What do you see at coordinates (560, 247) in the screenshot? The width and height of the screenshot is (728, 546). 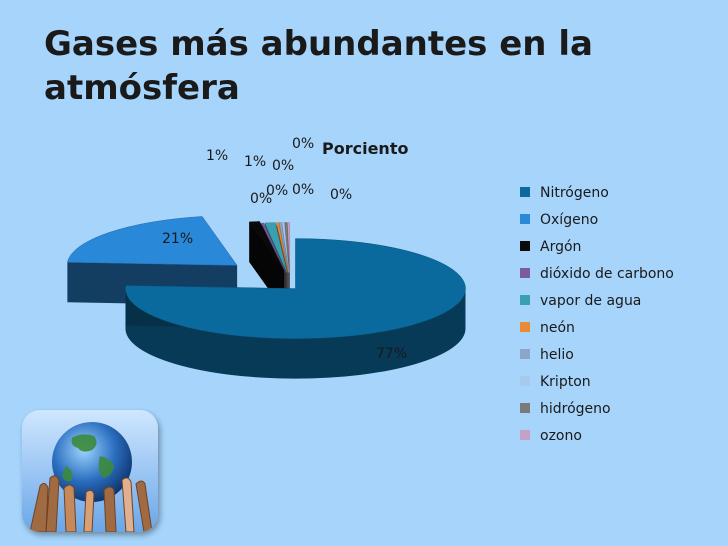 I see `legend-label: Argón` at bounding box center [560, 247].